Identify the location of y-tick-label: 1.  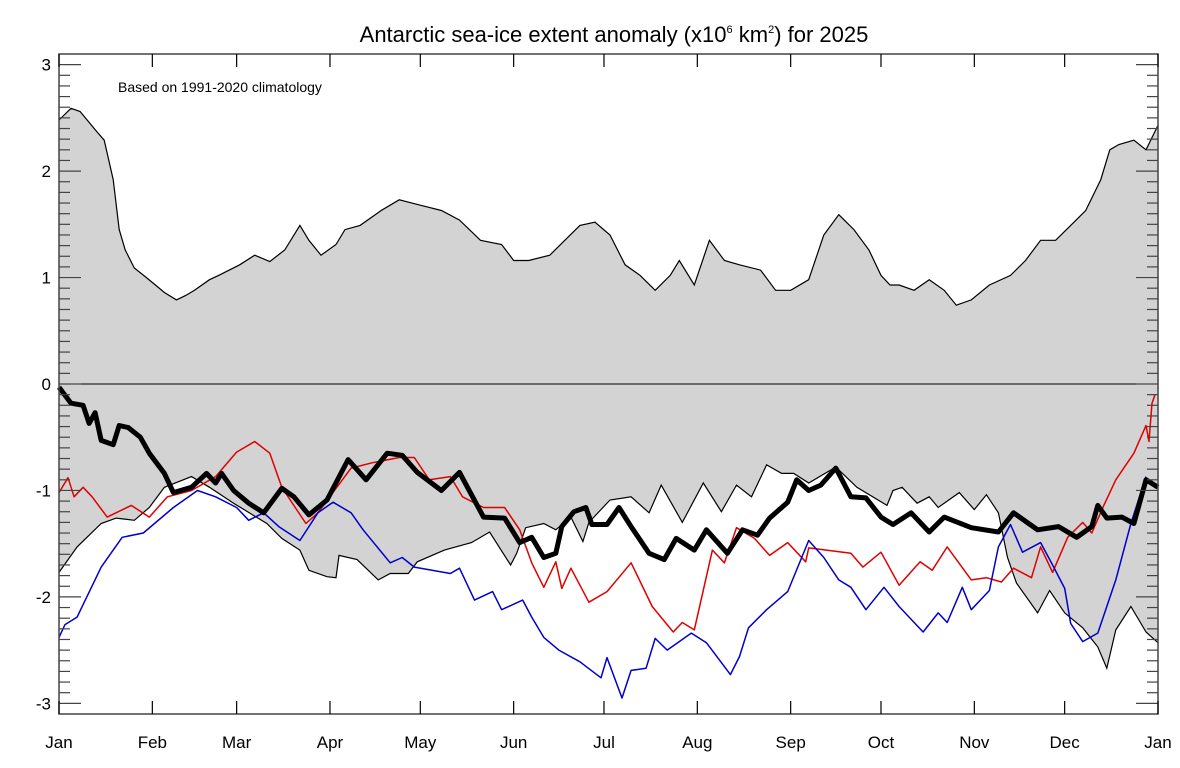
(46, 278).